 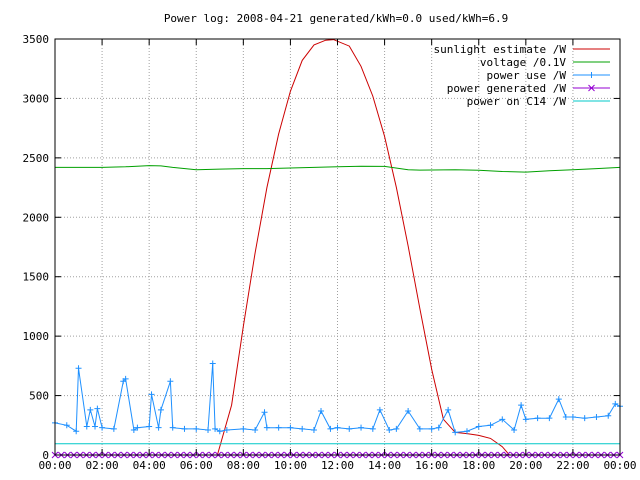 What do you see at coordinates (337, 465) in the screenshot?
I see `x-tick-label: 12:00` at bounding box center [337, 465].